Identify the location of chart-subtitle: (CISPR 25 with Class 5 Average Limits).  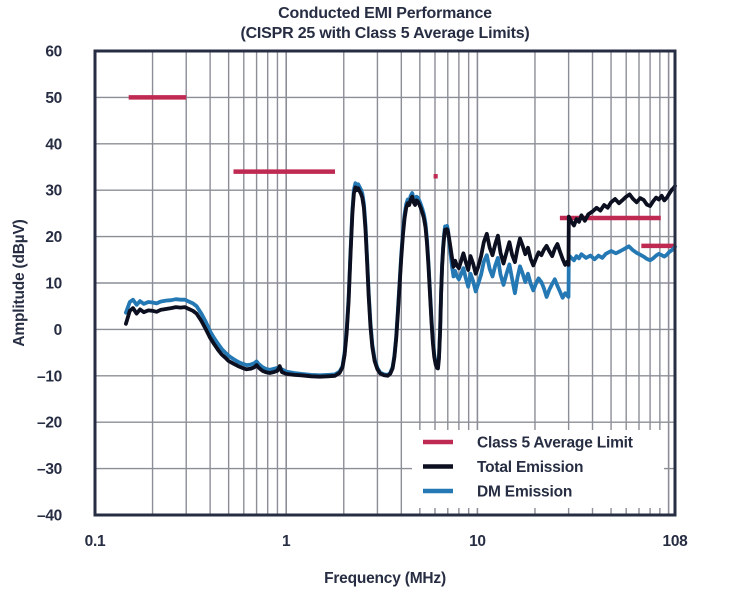
(384, 33).